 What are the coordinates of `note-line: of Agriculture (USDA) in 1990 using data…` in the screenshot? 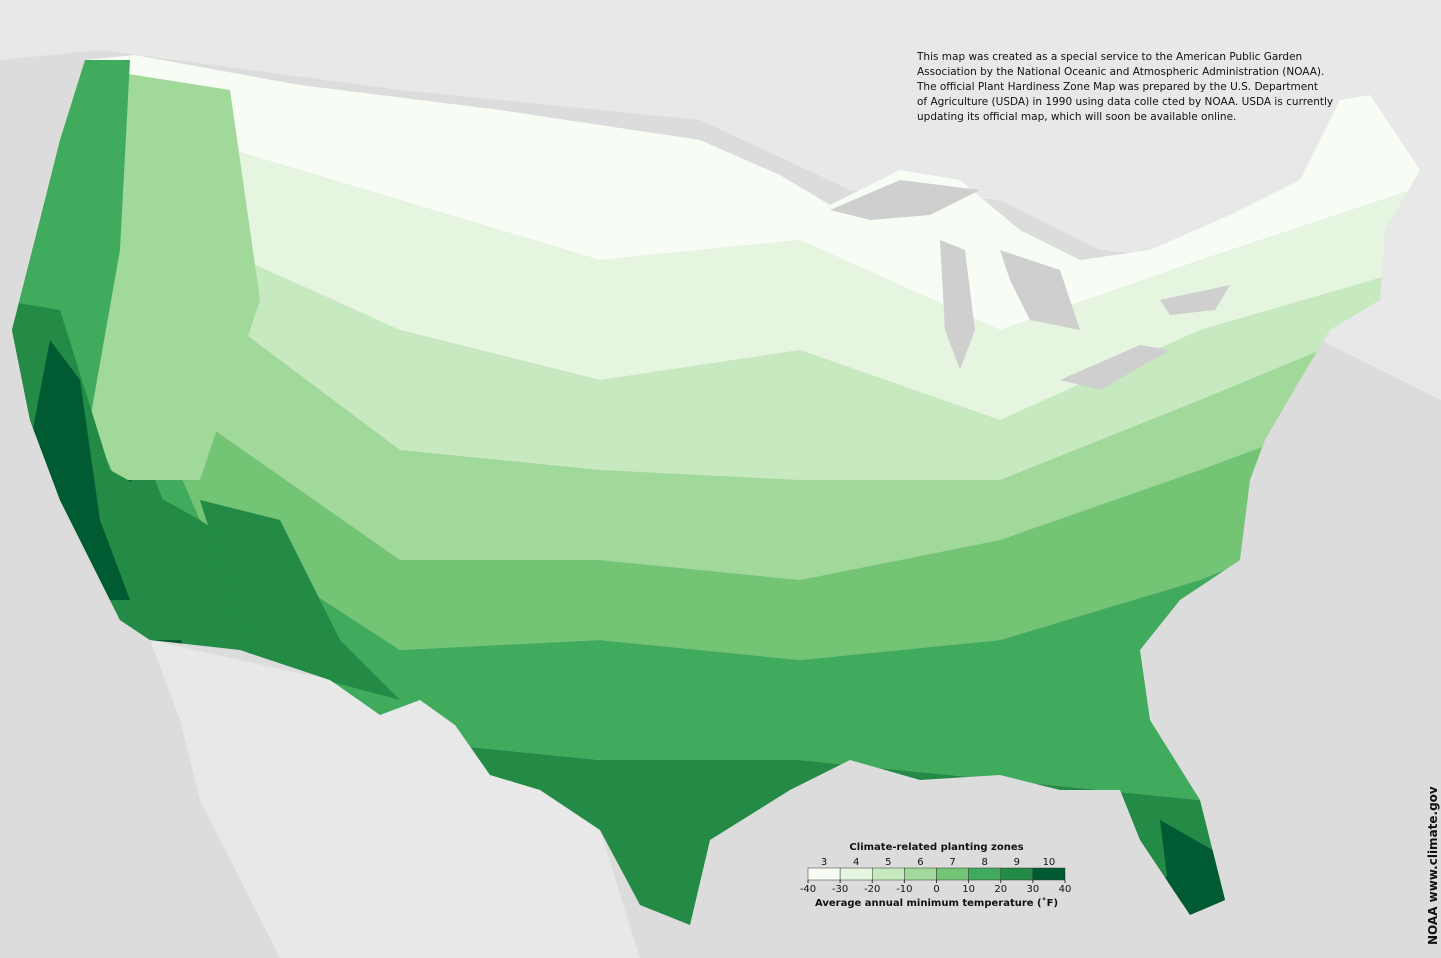 It's located at (1125, 102).